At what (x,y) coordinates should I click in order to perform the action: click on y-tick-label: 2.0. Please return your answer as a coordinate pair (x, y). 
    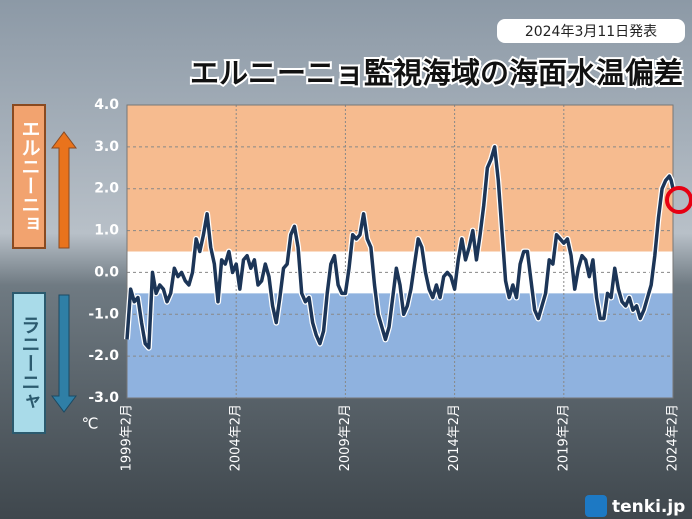
    Looking at the image, I should click on (106, 189).